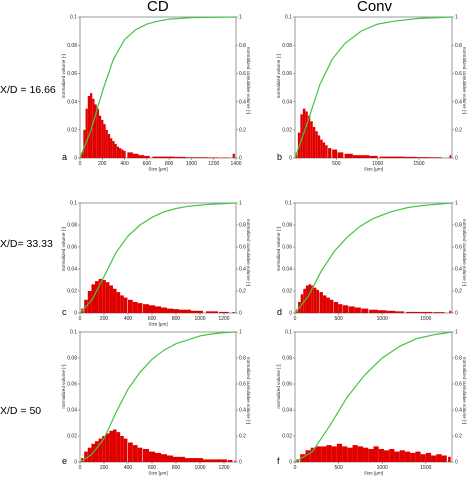  I want to click on x-tick-label-a: 600, so click(147, 164).